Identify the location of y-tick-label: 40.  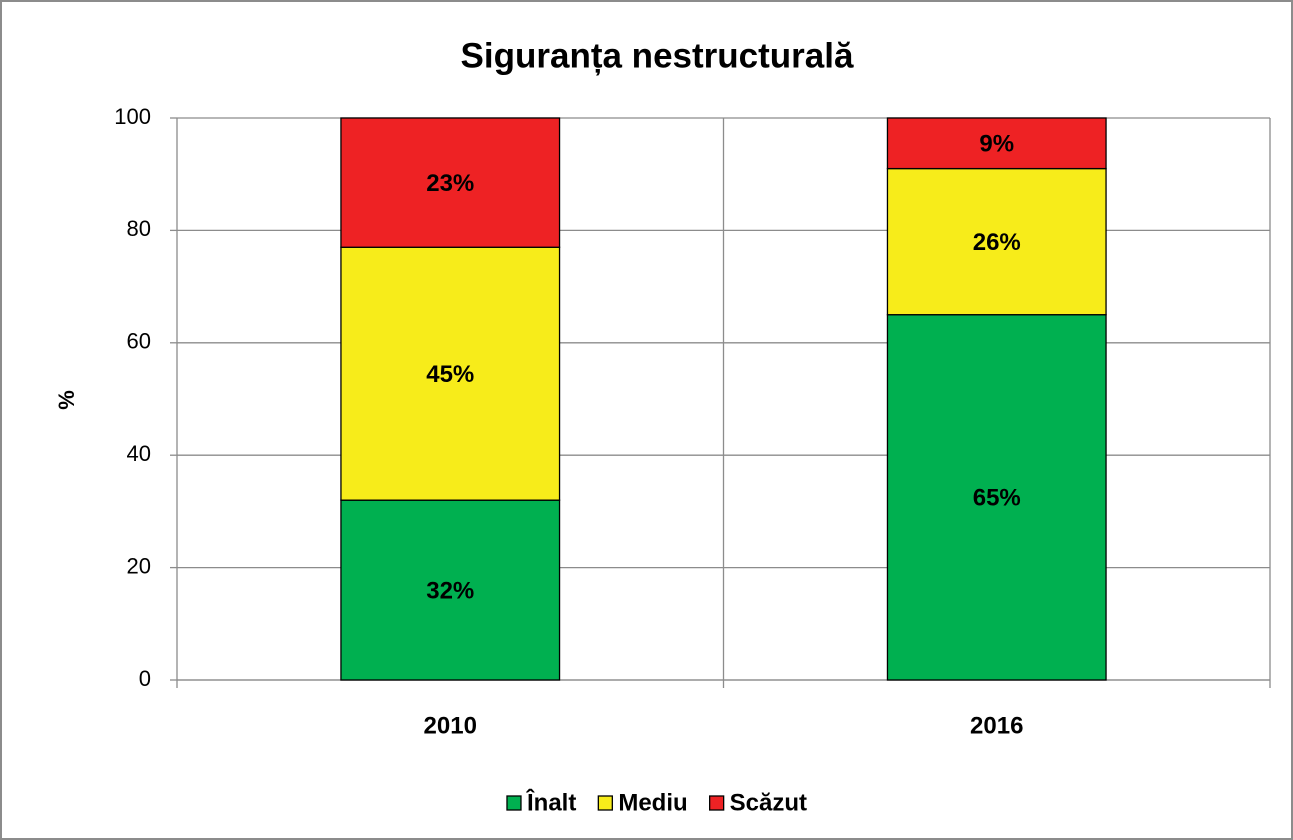
(139, 453).